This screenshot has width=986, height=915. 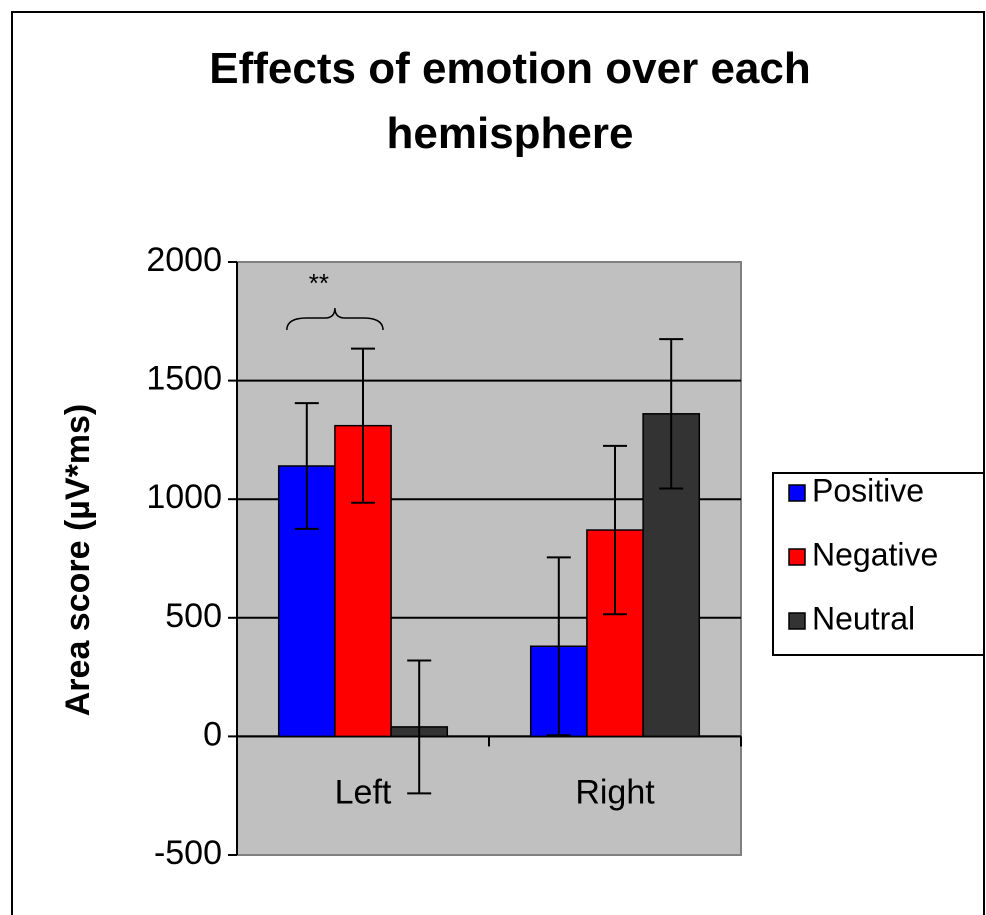 What do you see at coordinates (671, 575) in the screenshot?
I see `bar` at bounding box center [671, 575].